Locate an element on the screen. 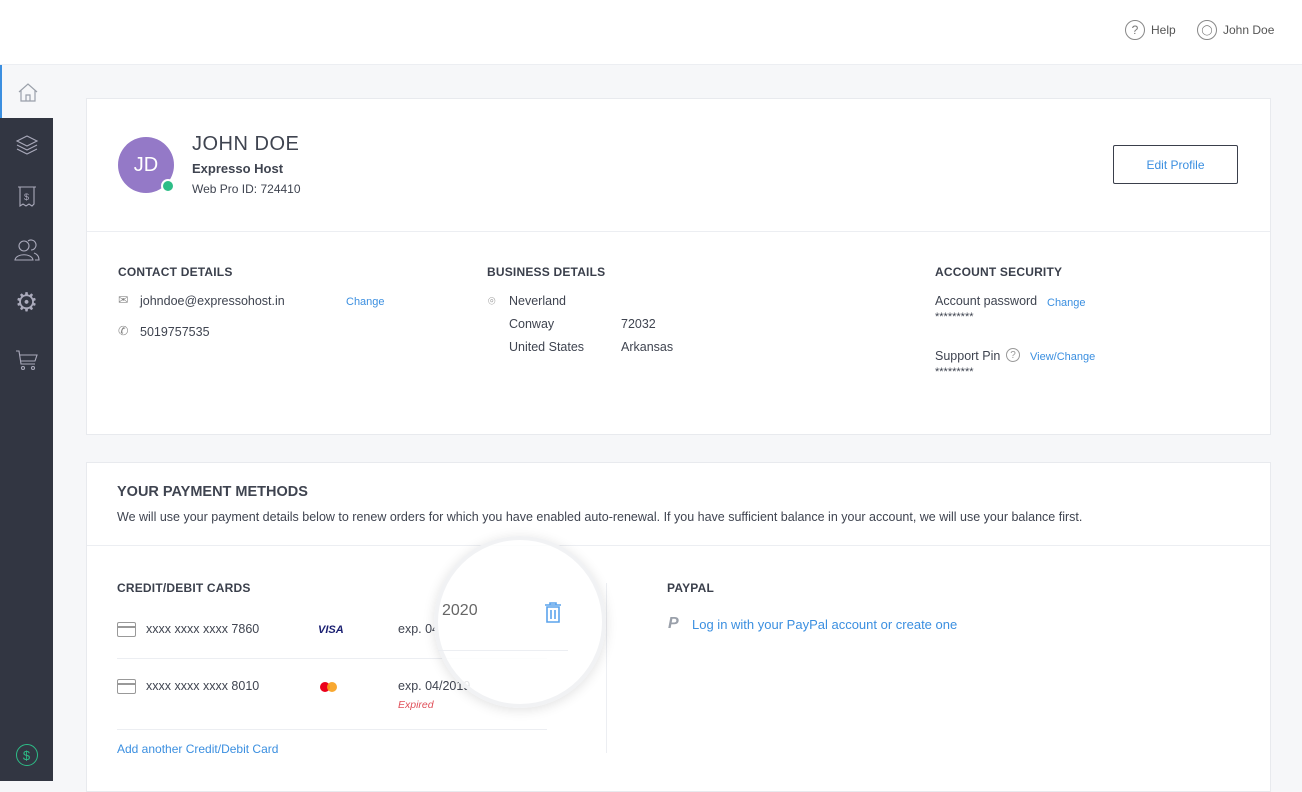  business-state: Arkansas is located at coordinates (647, 347).